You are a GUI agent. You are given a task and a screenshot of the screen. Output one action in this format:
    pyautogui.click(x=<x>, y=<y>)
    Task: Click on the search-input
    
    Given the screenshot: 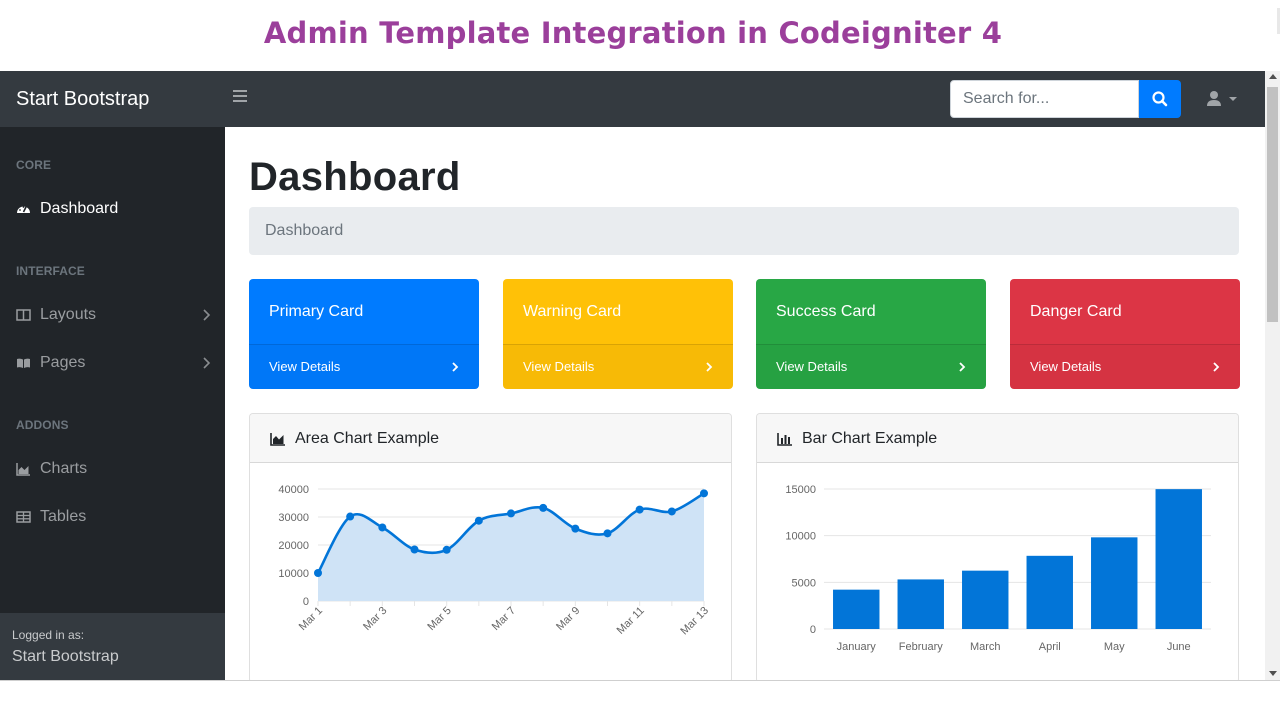 What is the action you would take?
    pyautogui.click(x=1044, y=99)
    